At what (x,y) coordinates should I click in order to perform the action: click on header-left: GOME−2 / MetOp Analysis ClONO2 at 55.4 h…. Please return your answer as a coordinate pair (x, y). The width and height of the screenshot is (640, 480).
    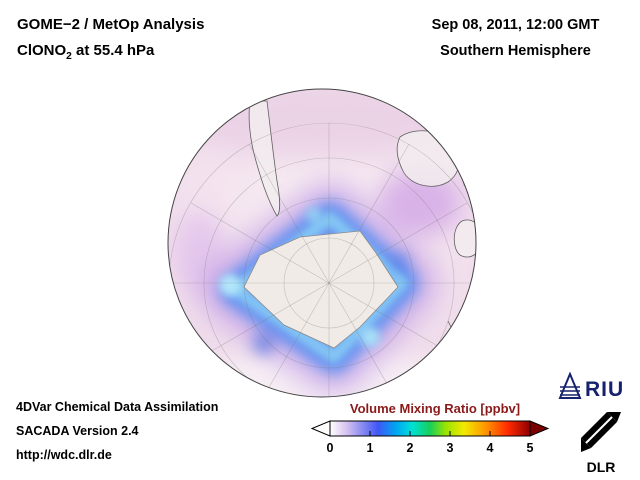
    Looking at the image, I should click on (110, 41).